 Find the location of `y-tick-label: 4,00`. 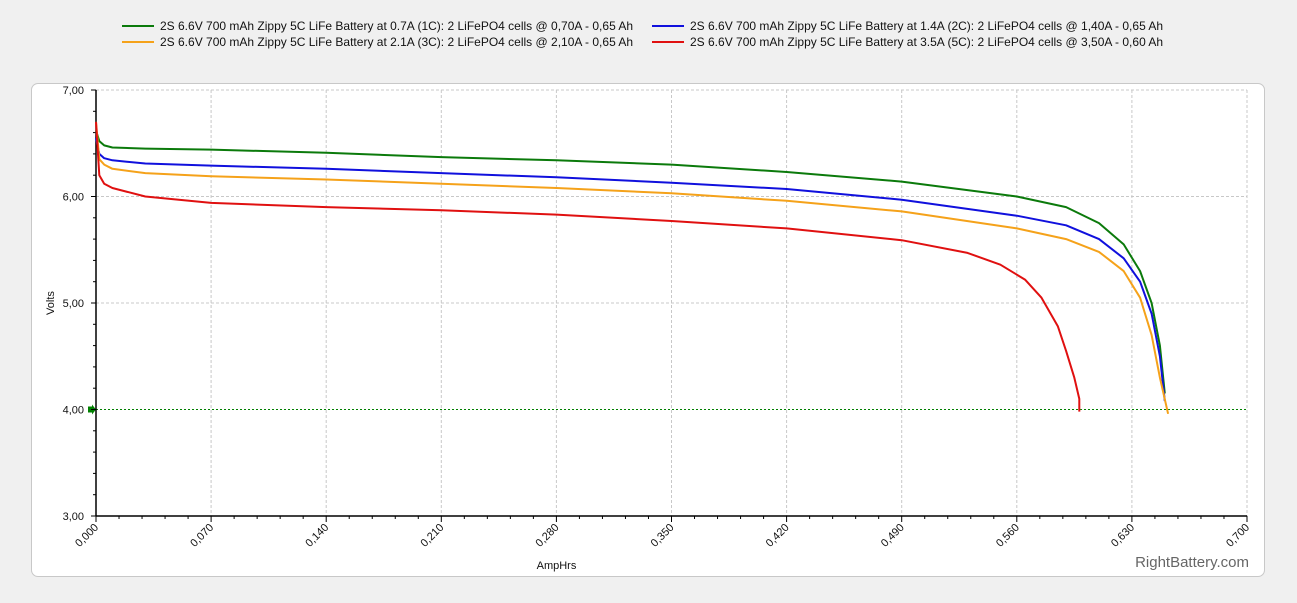

y-tick-label: 4,00 is located at coordinates (73, 411).